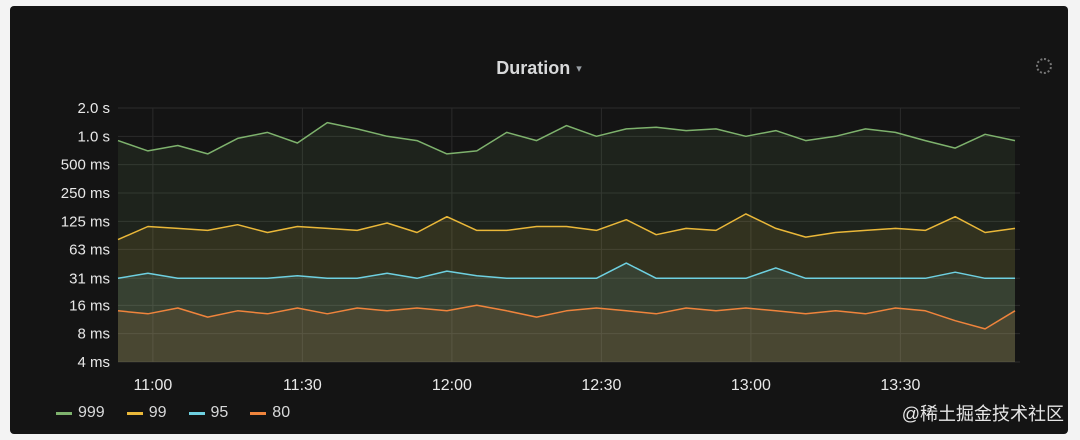 This screenshot has height=440, width=1080. I want to click on y-tick-label: 2.0 s, so click(93, 108).